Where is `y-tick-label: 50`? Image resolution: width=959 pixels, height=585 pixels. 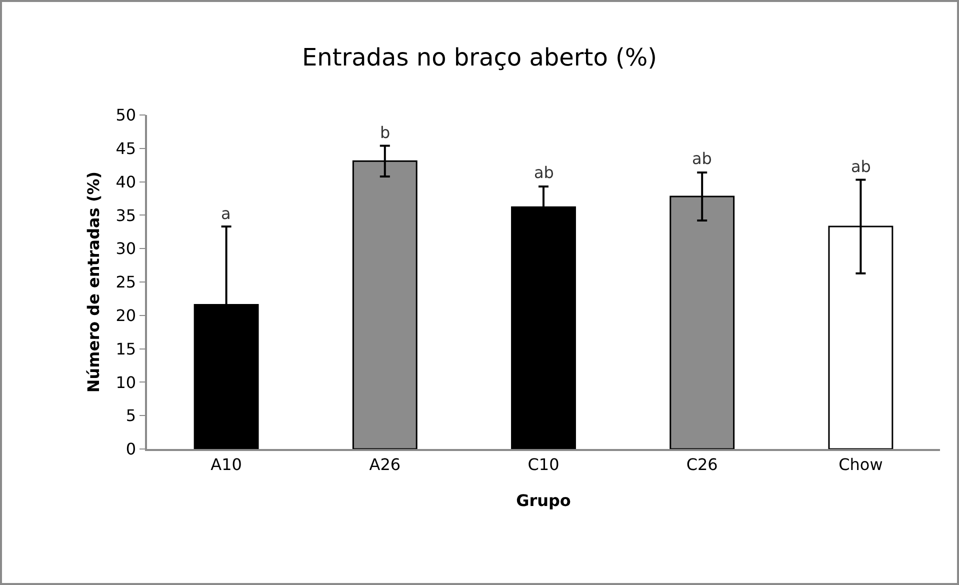 y-tick-label: 50 is located at coordinates (126, 115).